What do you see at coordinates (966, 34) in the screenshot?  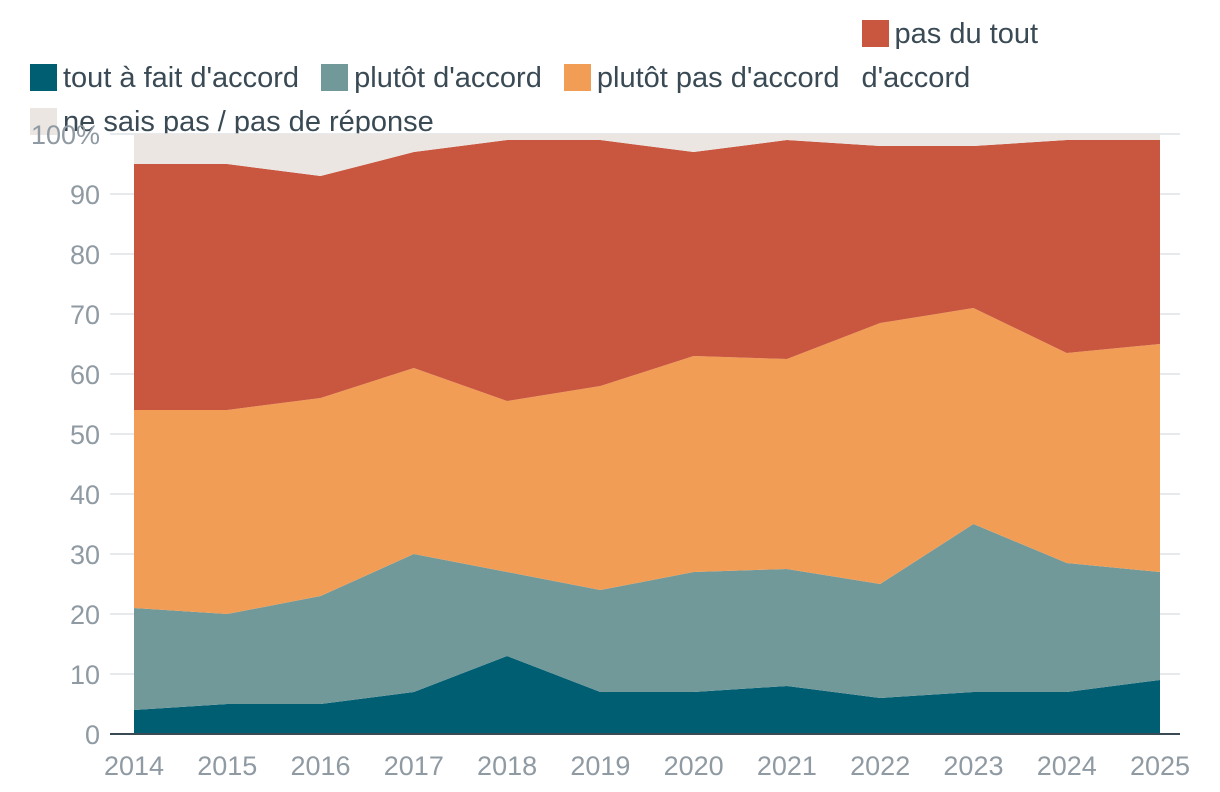 I see `legend-label: pas du tout` at bounding box center [966, 34].